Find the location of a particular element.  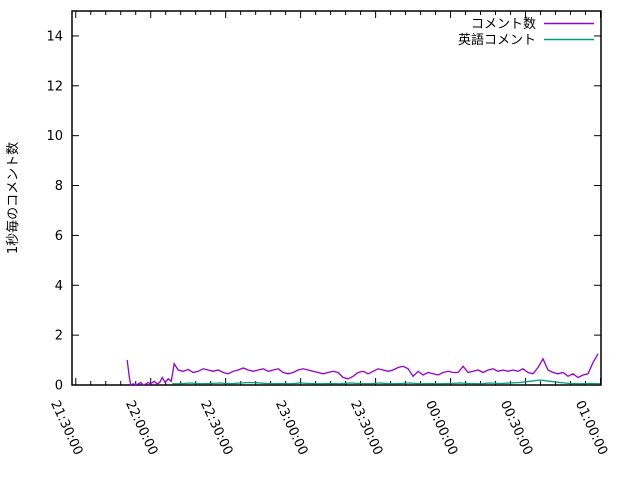

x-tick-label: 21:30:00 is located at coordinates (66, 427).